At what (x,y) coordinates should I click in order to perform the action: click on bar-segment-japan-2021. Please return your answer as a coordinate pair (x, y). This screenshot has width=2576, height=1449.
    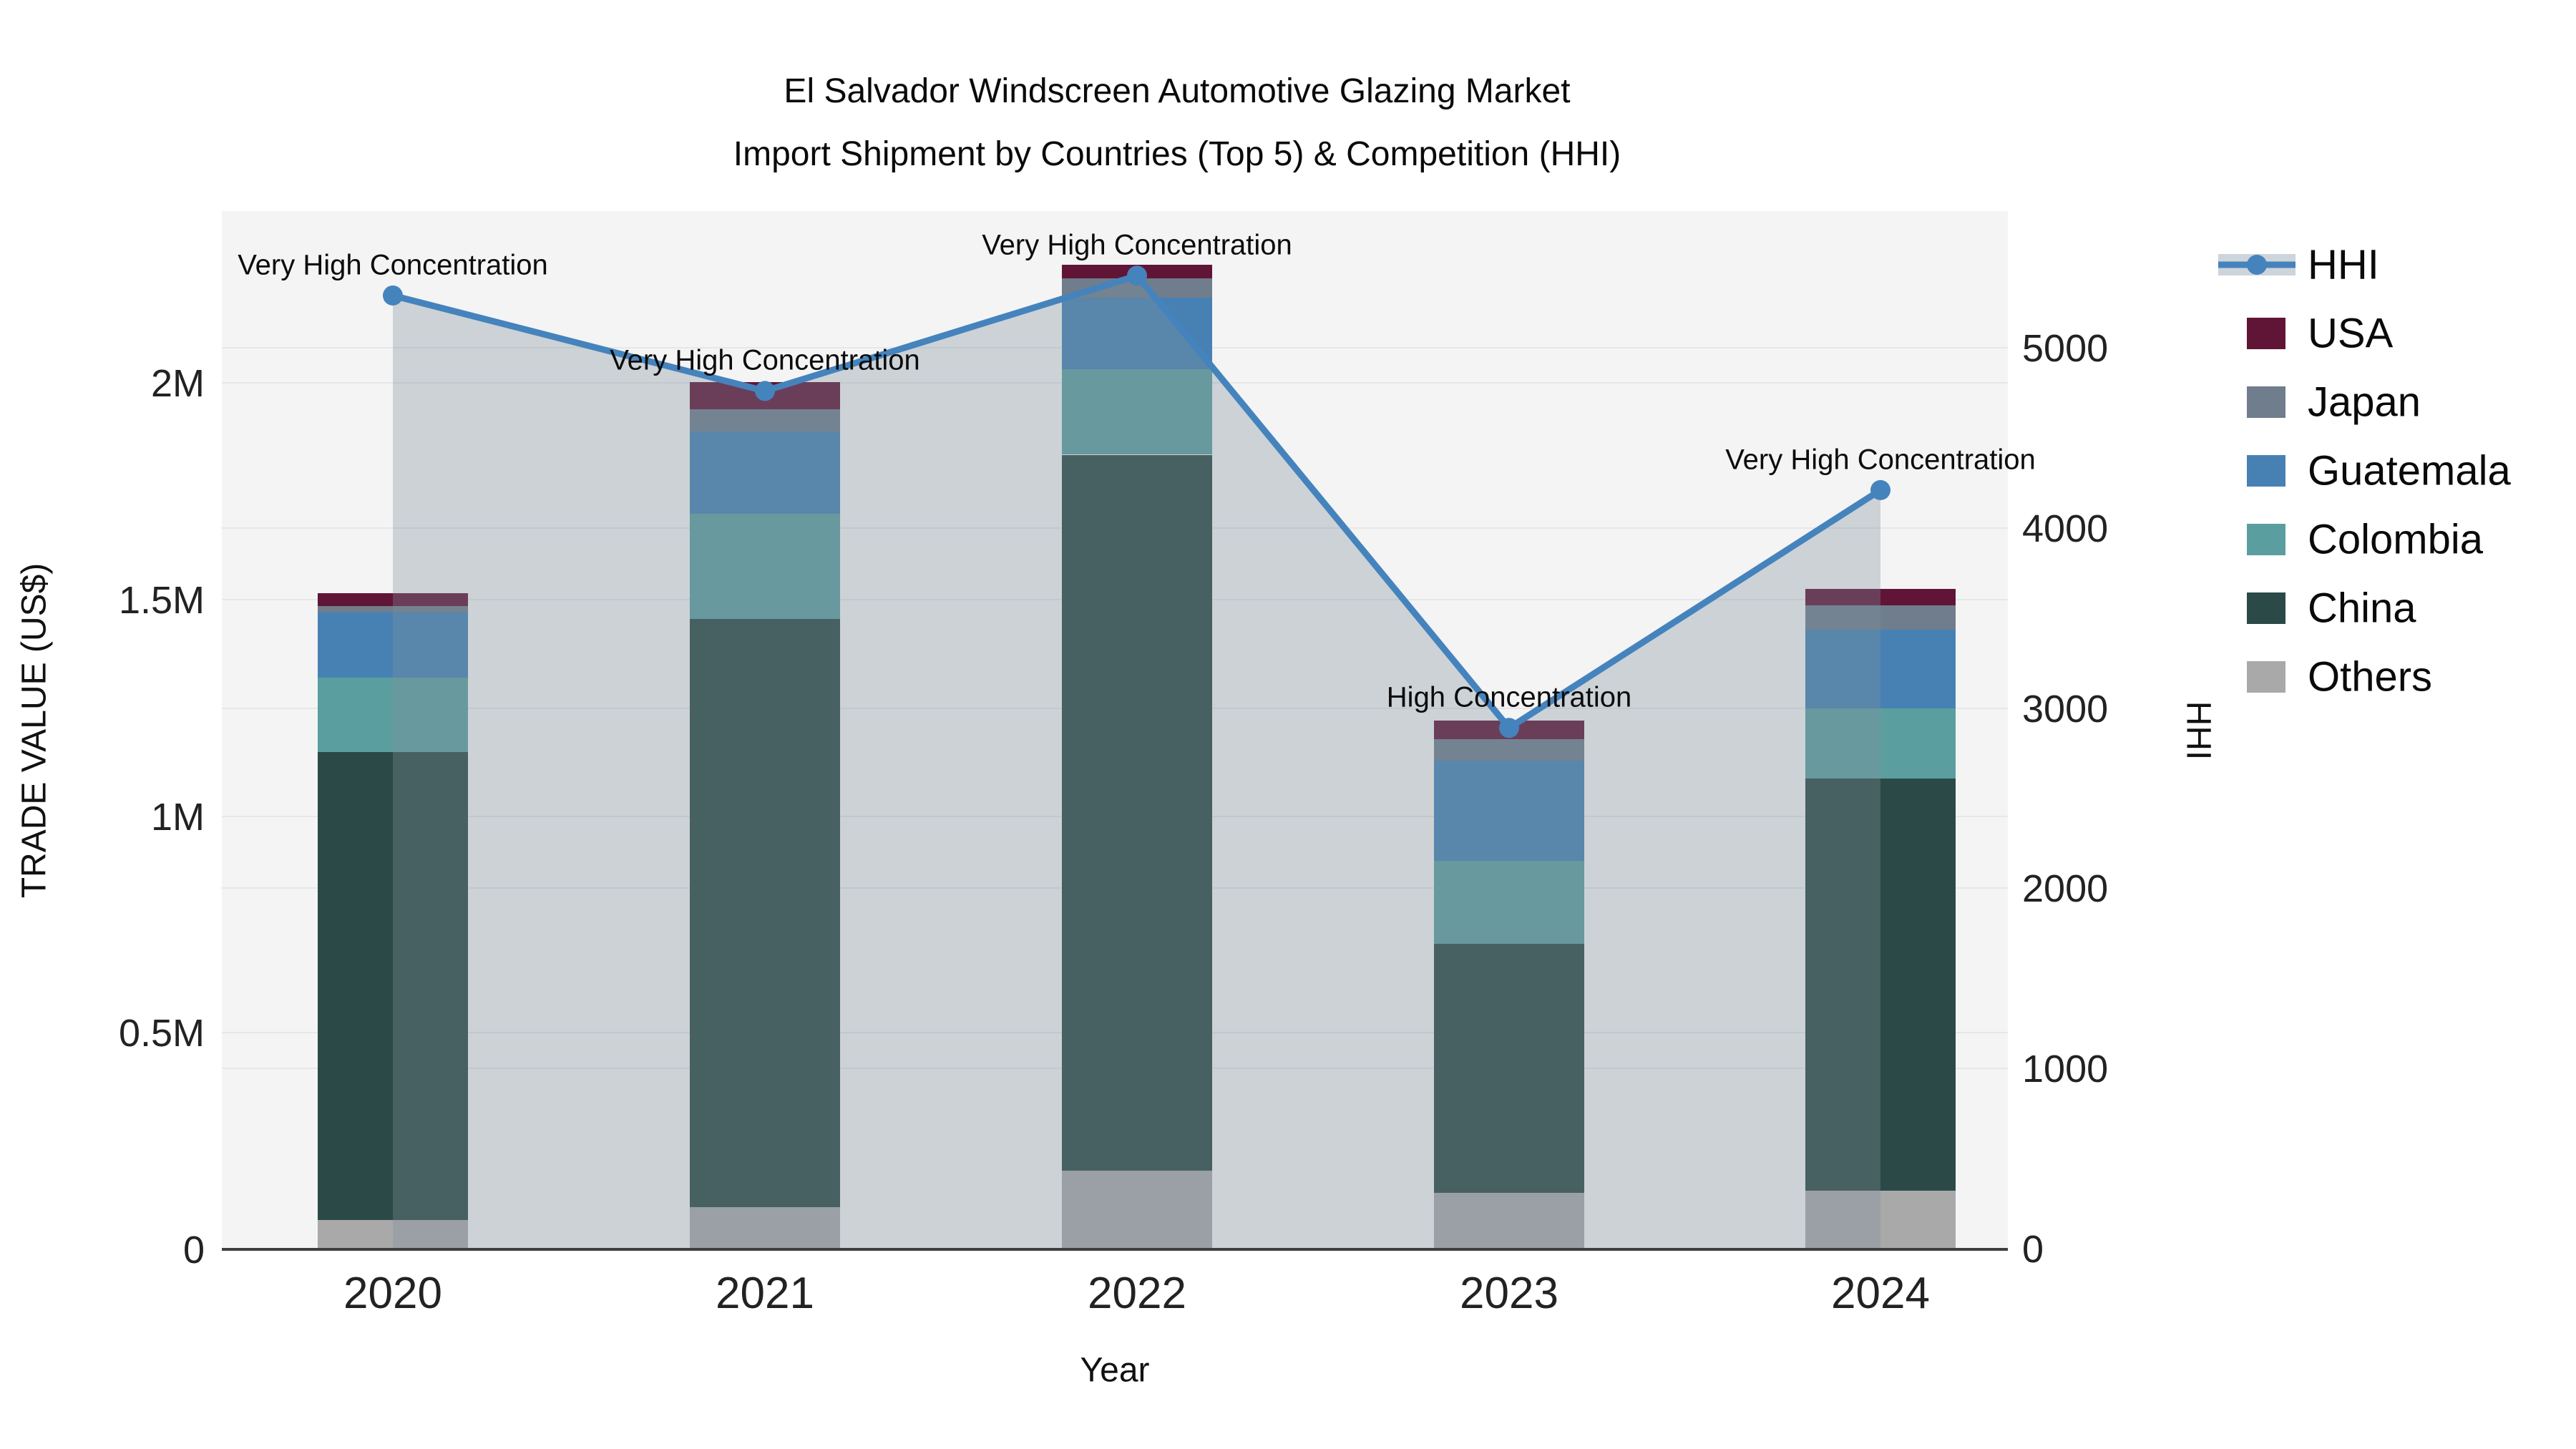
    Looking at the image, I should click on (765, 420).